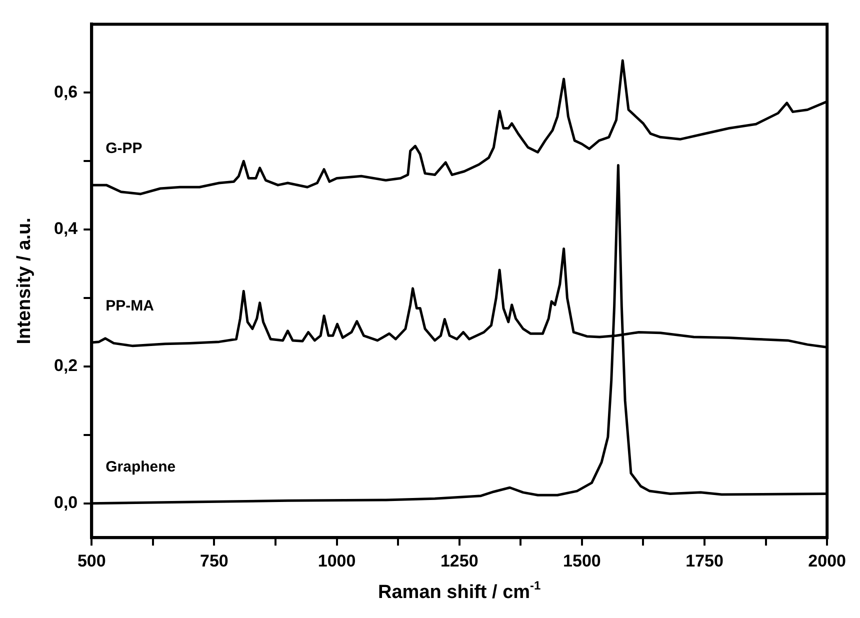 This screenshot has width=860, height=618. I want to click on x-tick-label: 1250, so click(459, 560).